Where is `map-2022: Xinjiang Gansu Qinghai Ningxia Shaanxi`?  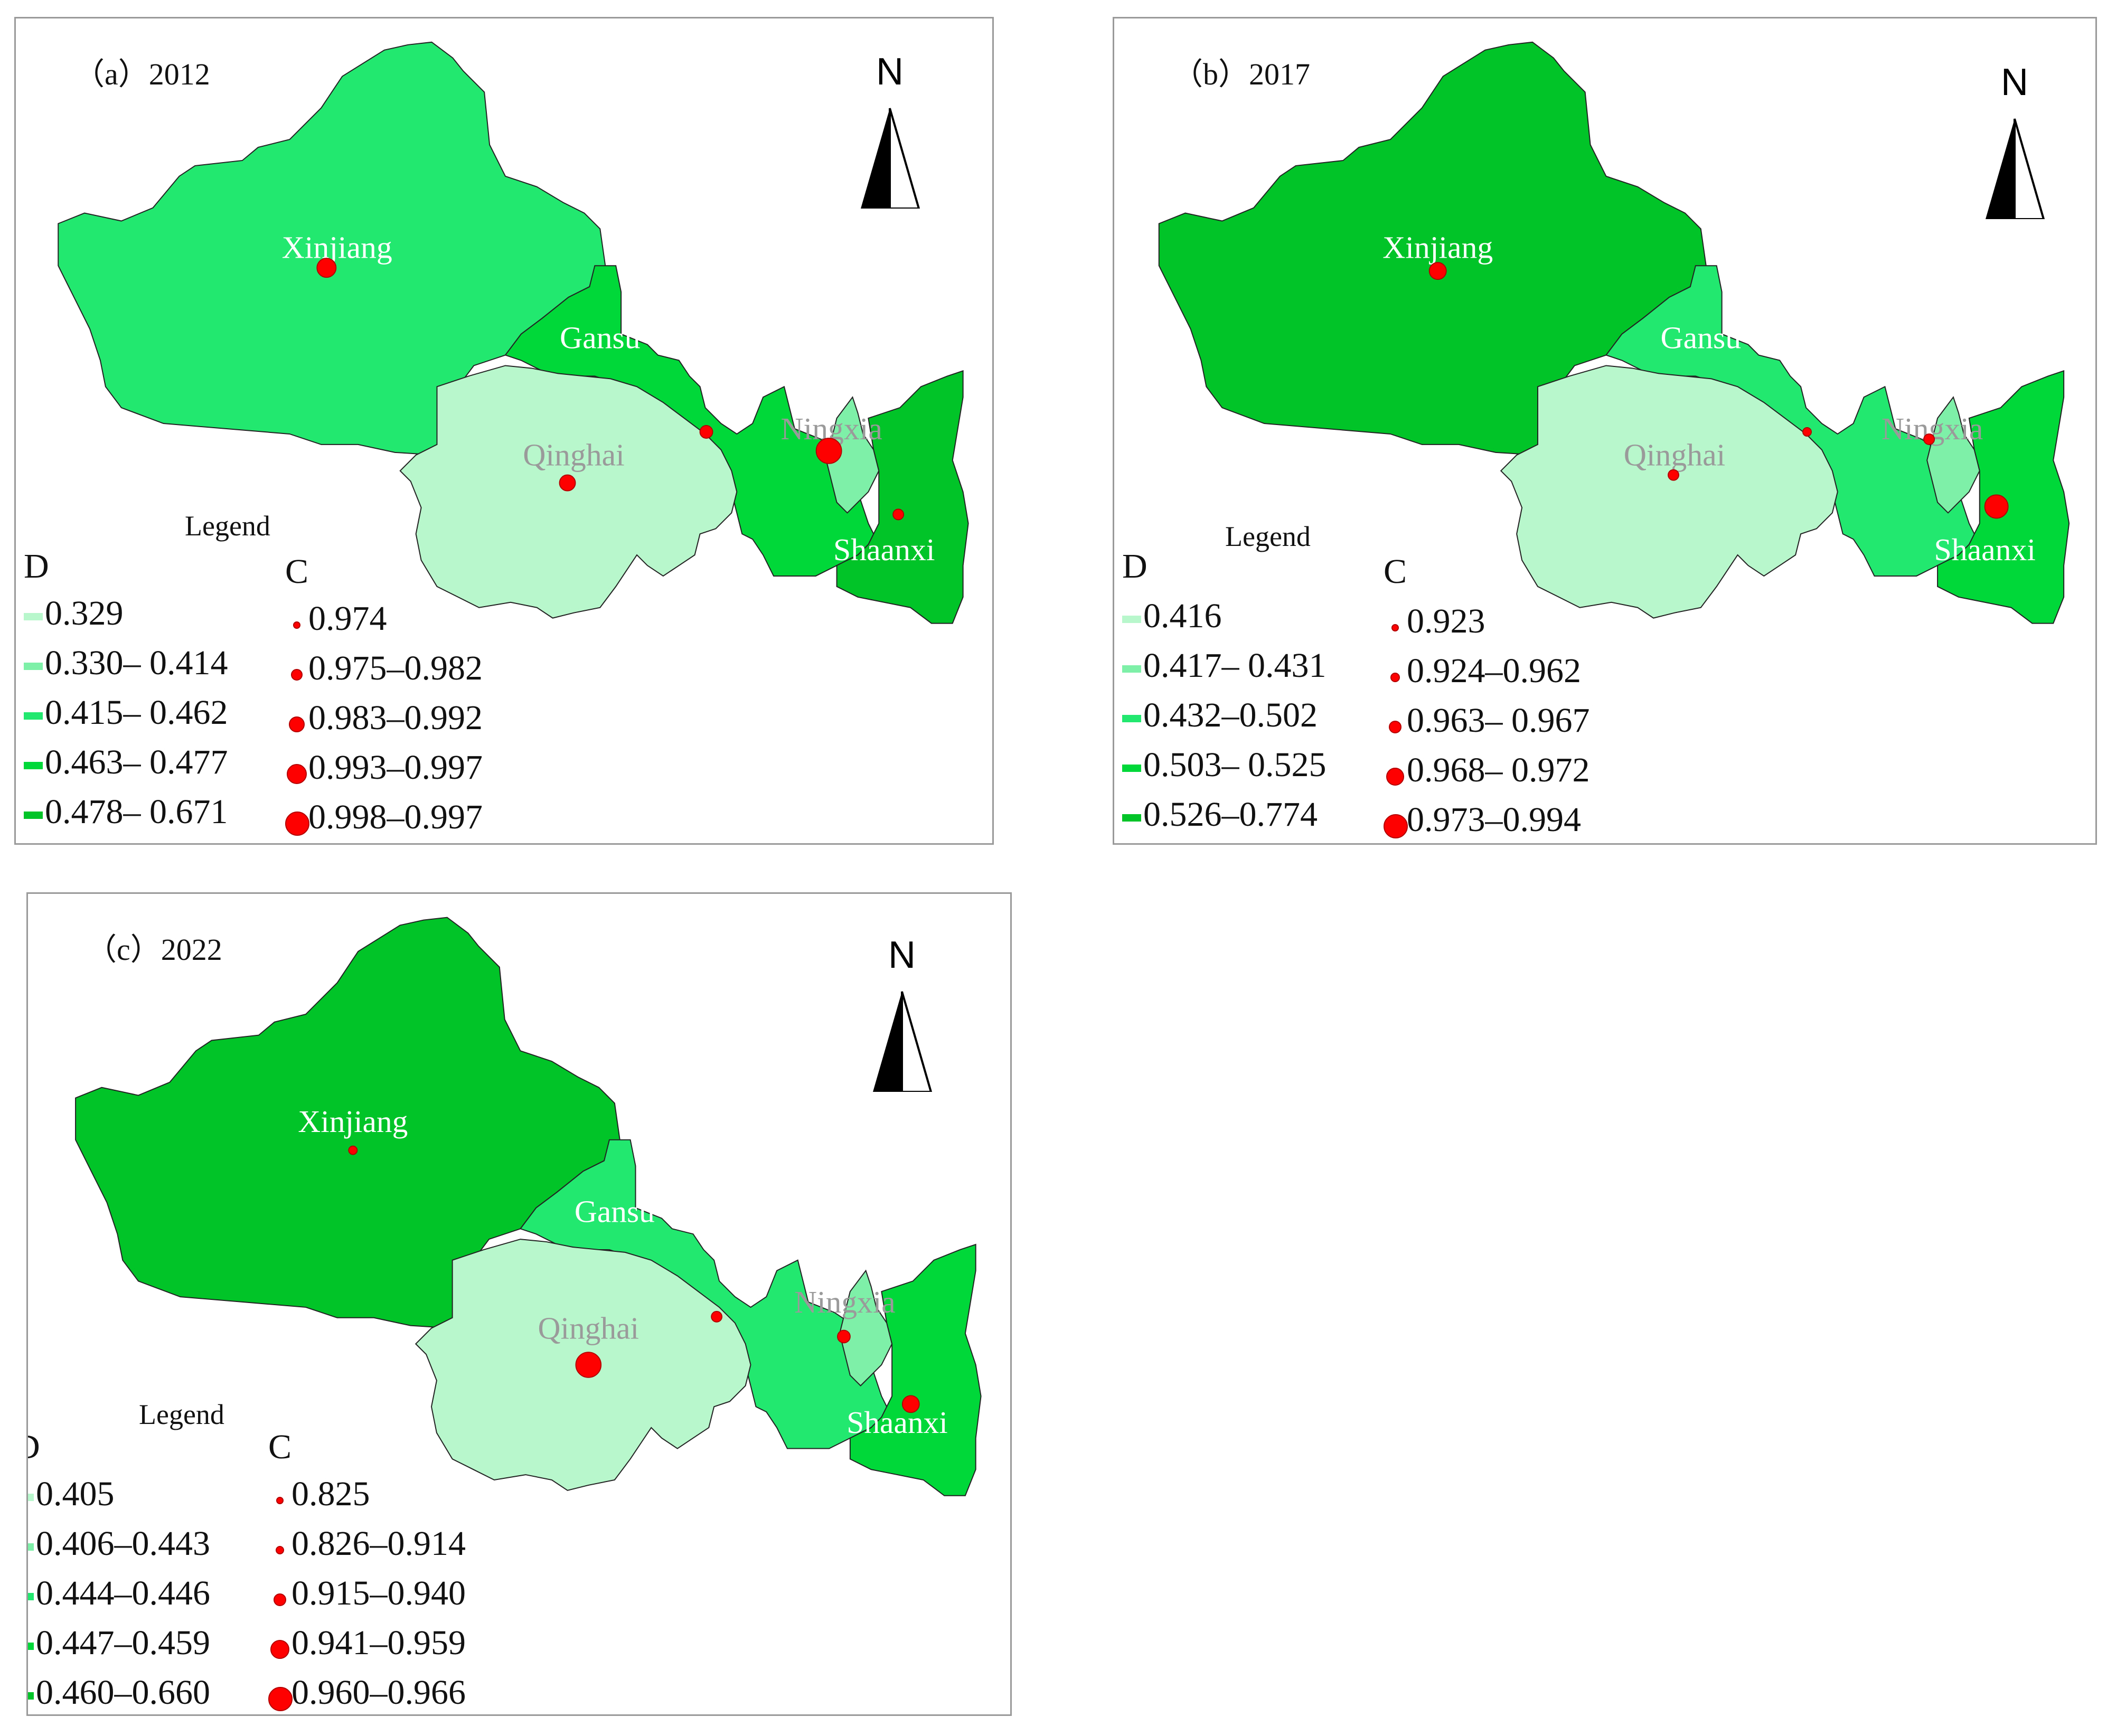
map-2022: Xinjiang Gansu Qinghai Ningxia Shaanxi is located at coordinates (528, 1206).